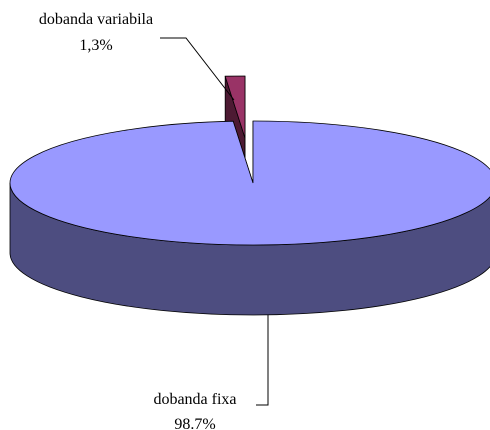  Describe the element at coordinates (194, 423) in the screenshot. I see `value-label: 98.7%` at that location.